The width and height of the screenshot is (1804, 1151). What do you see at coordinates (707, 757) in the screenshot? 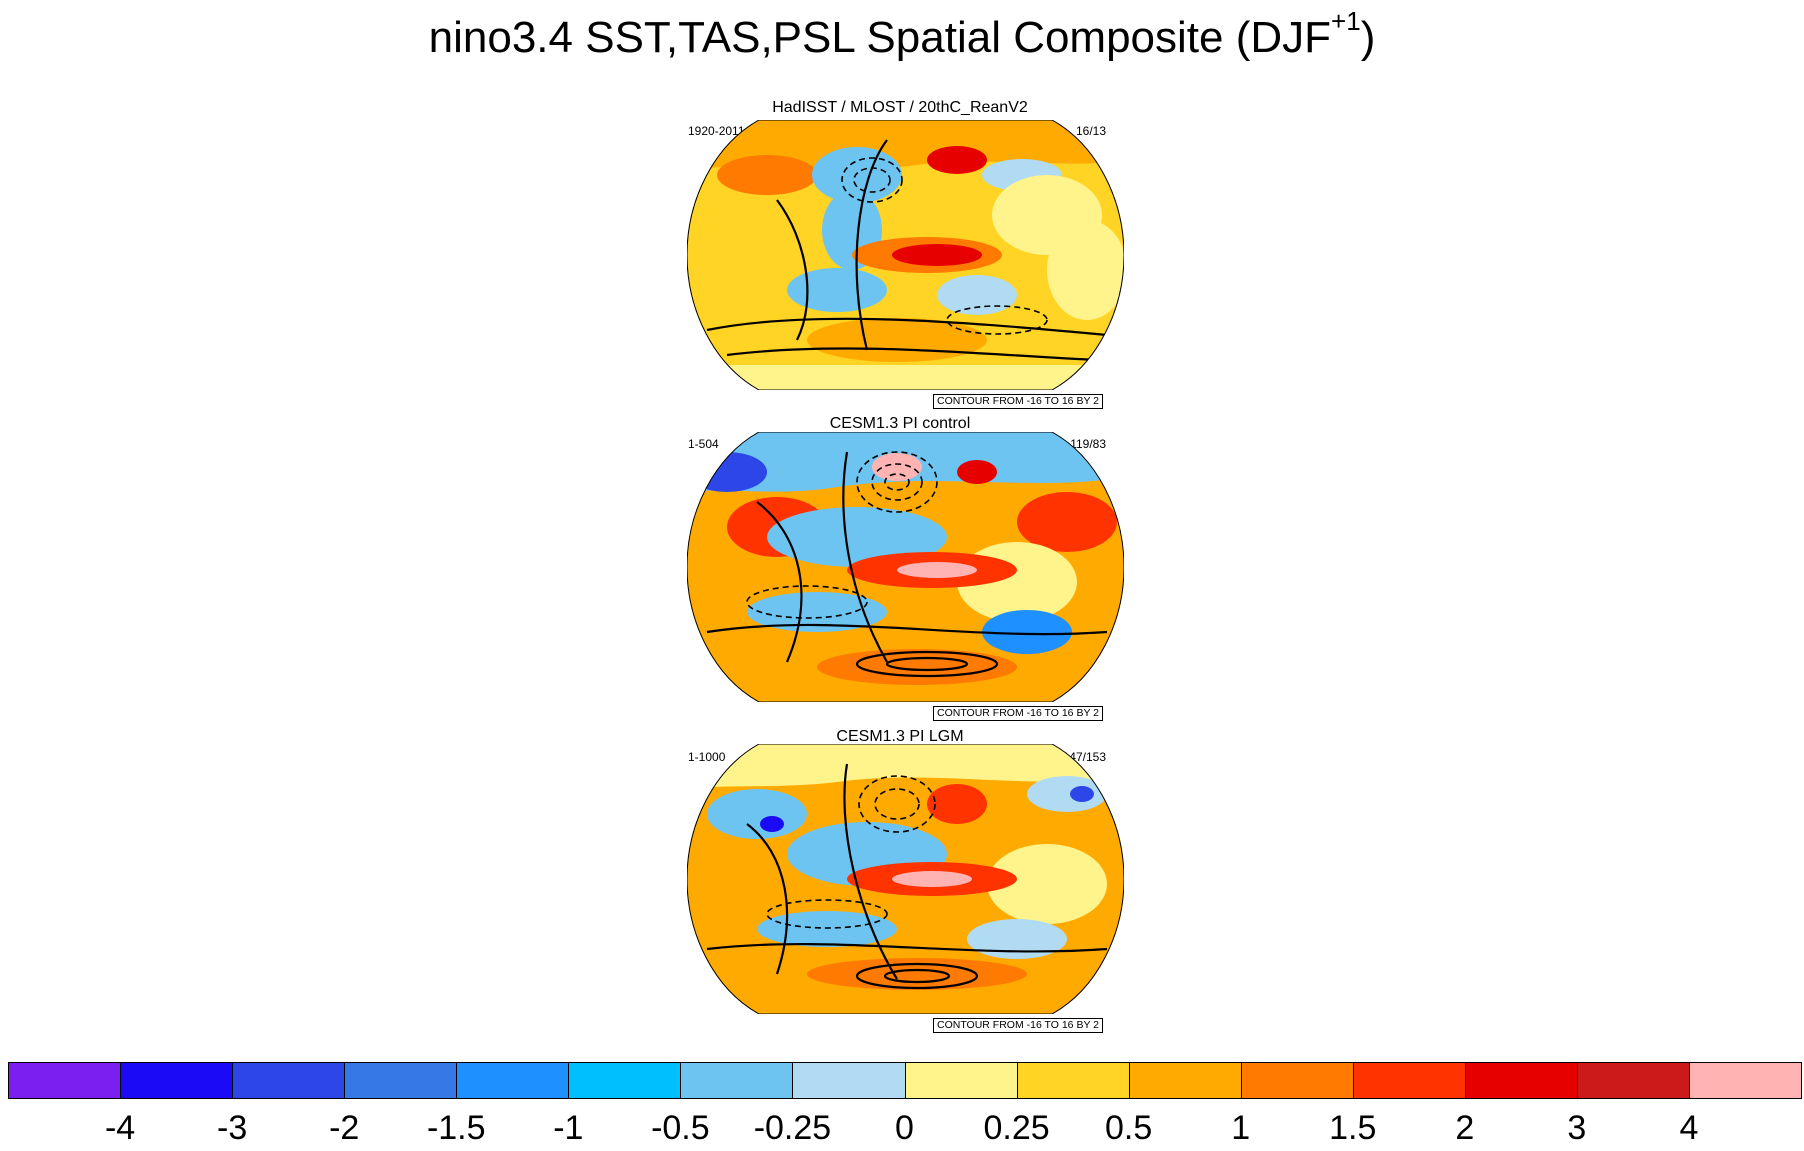
I see `panel-years: 1-1000` at bounding box center [707, 757].